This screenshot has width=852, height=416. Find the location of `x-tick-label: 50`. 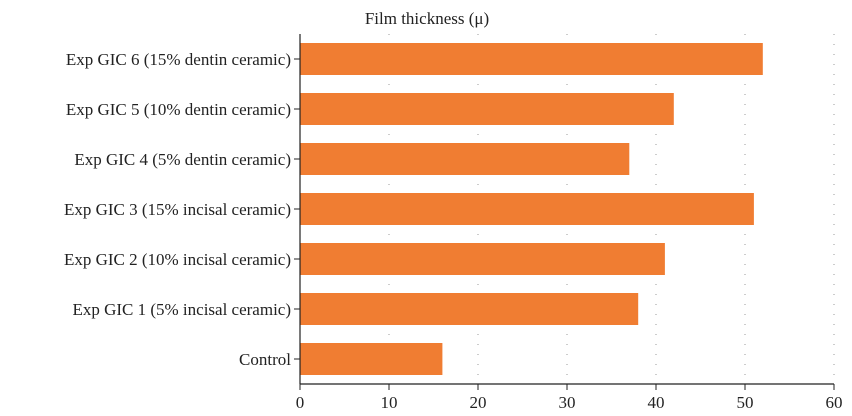

x-tick-label: 50 is located at coordinates (745, 402).